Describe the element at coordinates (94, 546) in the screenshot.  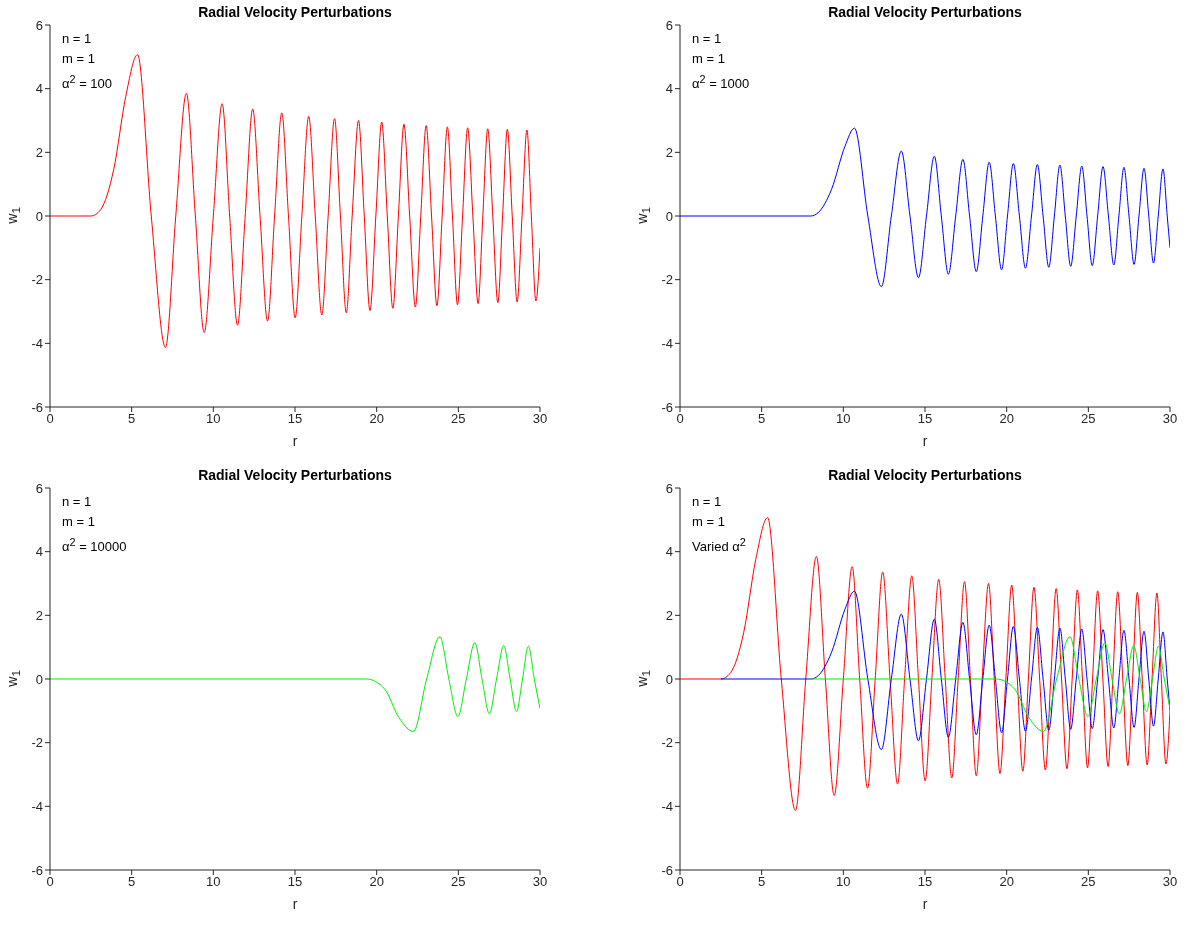
I see `annotation: α$^{2}$ = 10000` at that location.